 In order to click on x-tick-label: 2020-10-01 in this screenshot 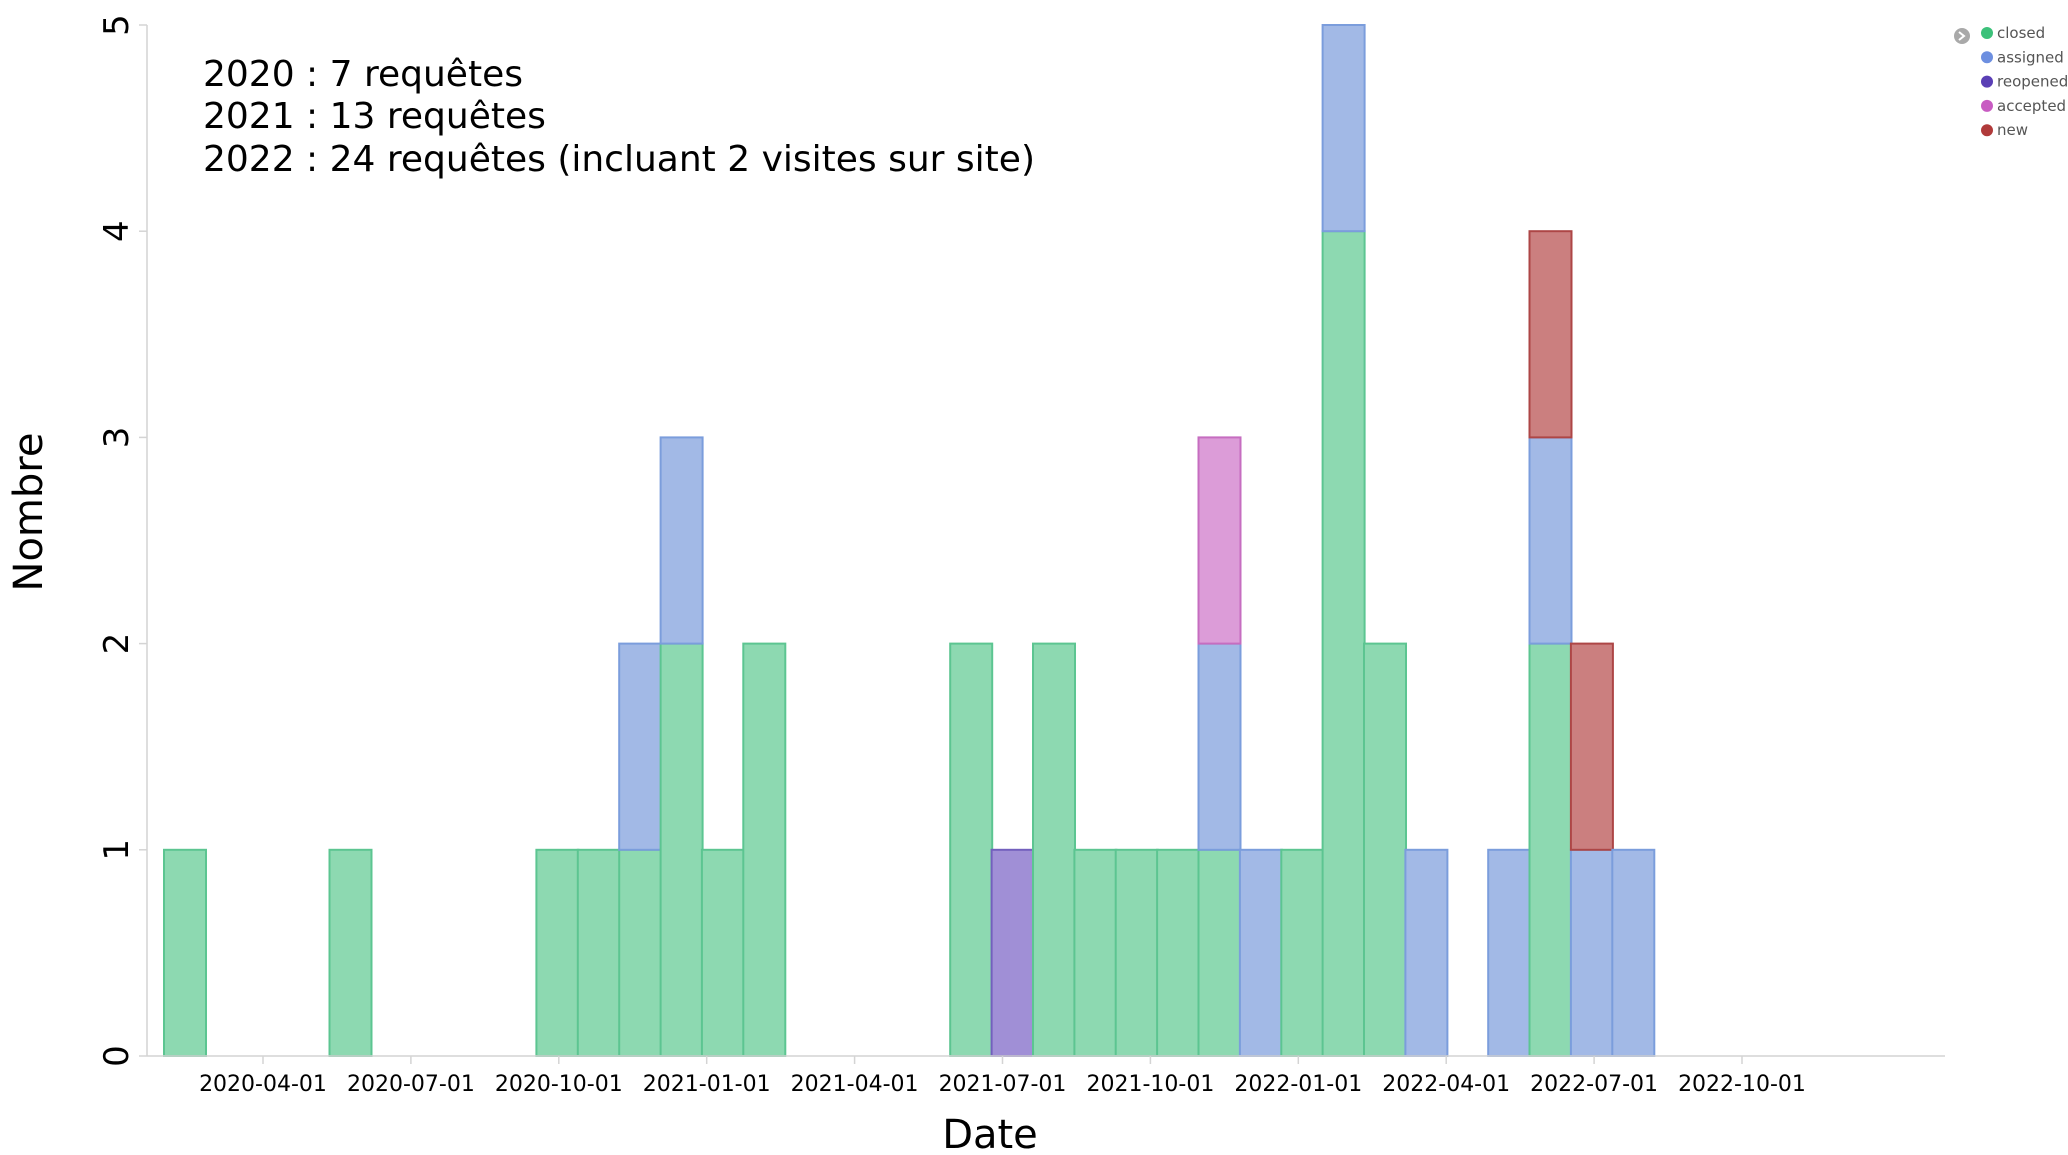, I will do `click(559, 1084)`.